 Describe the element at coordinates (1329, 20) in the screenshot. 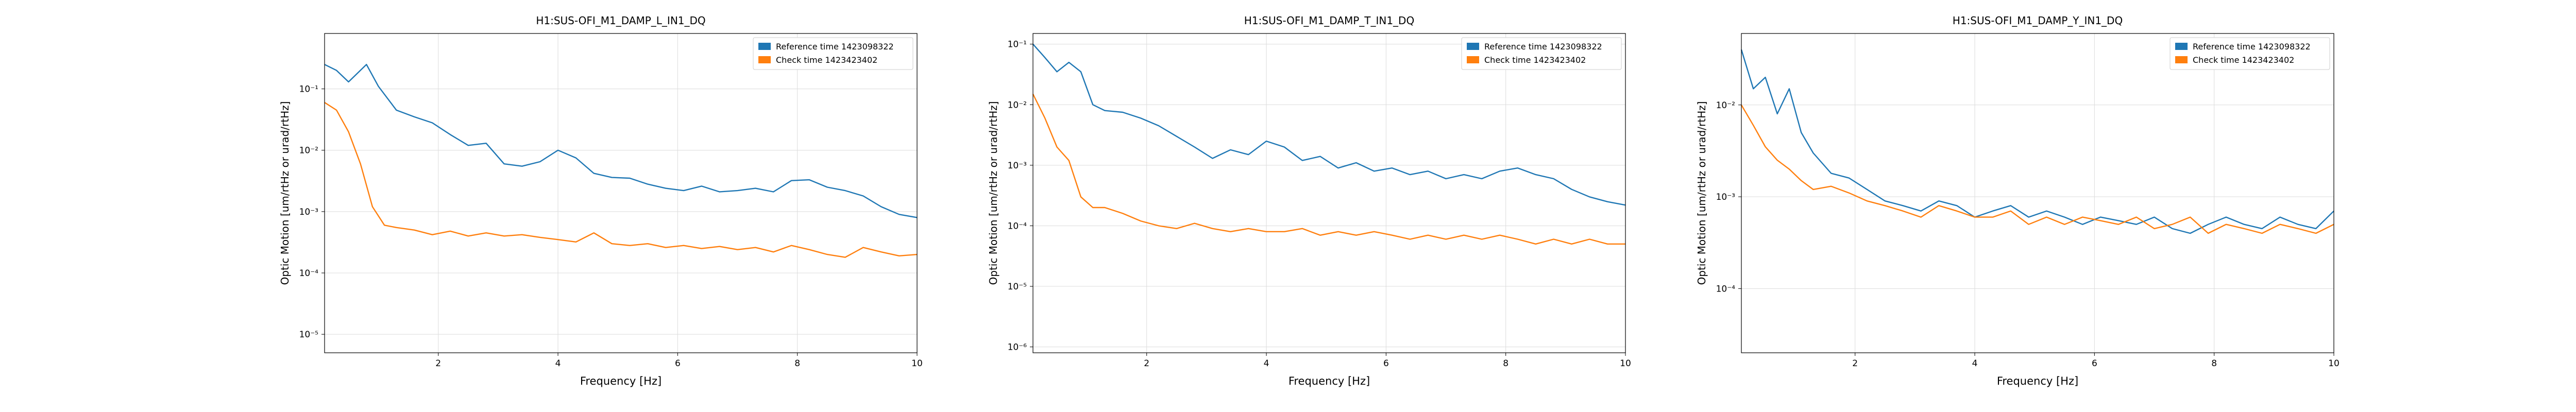

I see `chart-title: H1:SUS-OFI_M1_DAMP_T_IN1_DQ` at that location.